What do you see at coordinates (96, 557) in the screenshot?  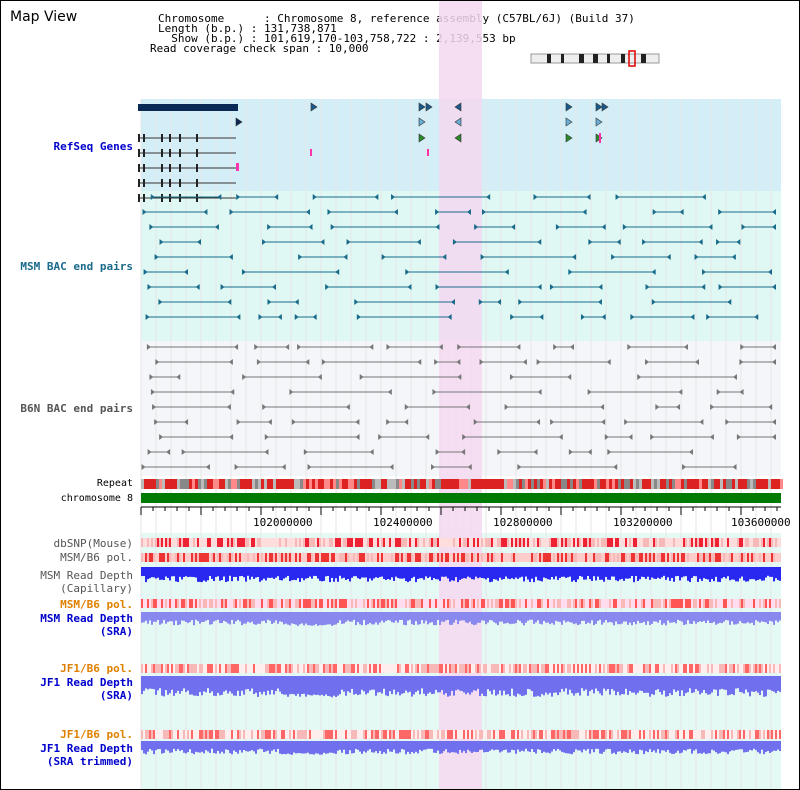 I see `track-label-msm-b6-pol-1: MSM/B6 pol.` at bounding box center [96, 557].